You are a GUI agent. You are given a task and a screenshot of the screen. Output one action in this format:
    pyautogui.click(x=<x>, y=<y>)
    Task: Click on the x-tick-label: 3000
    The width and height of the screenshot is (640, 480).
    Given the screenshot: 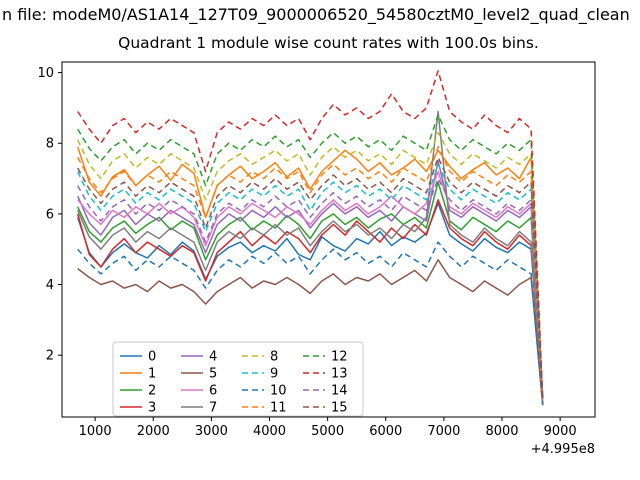 What is the action you would take?
    pyautogui.click(x=211, y=431)
    